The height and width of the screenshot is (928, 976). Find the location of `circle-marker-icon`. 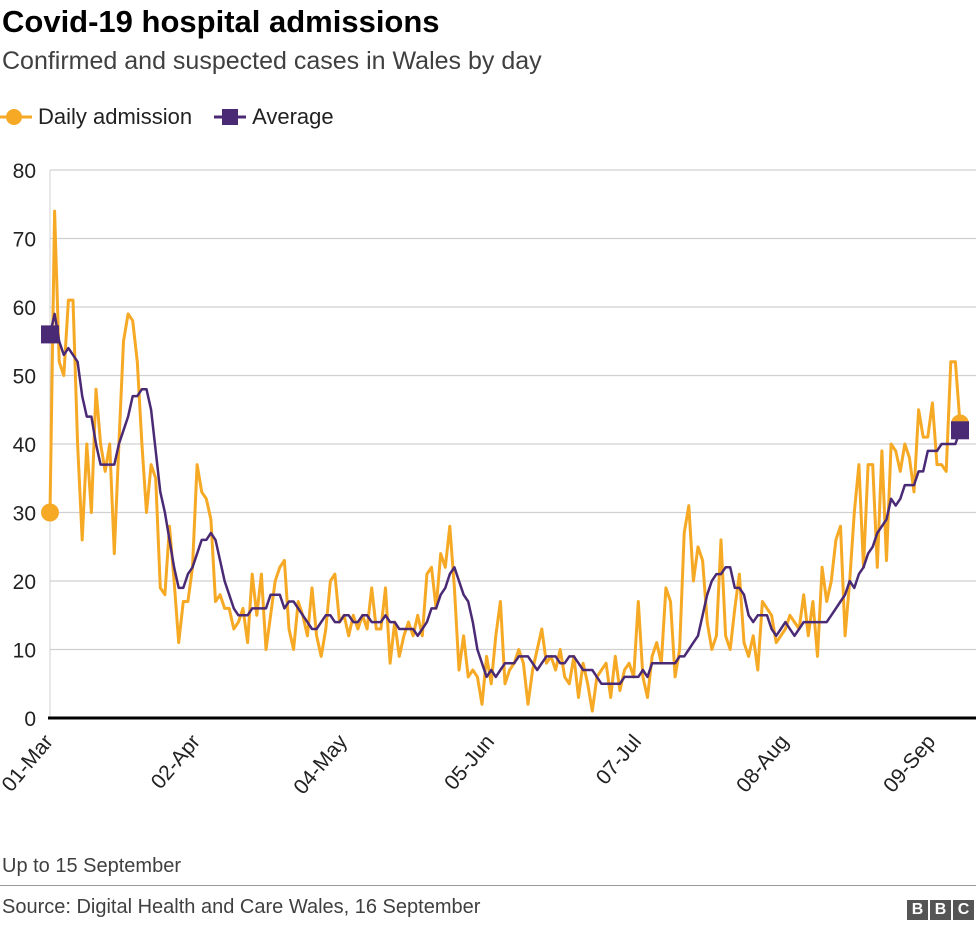

circle-marker-icon is located at coordinates (16, 117).